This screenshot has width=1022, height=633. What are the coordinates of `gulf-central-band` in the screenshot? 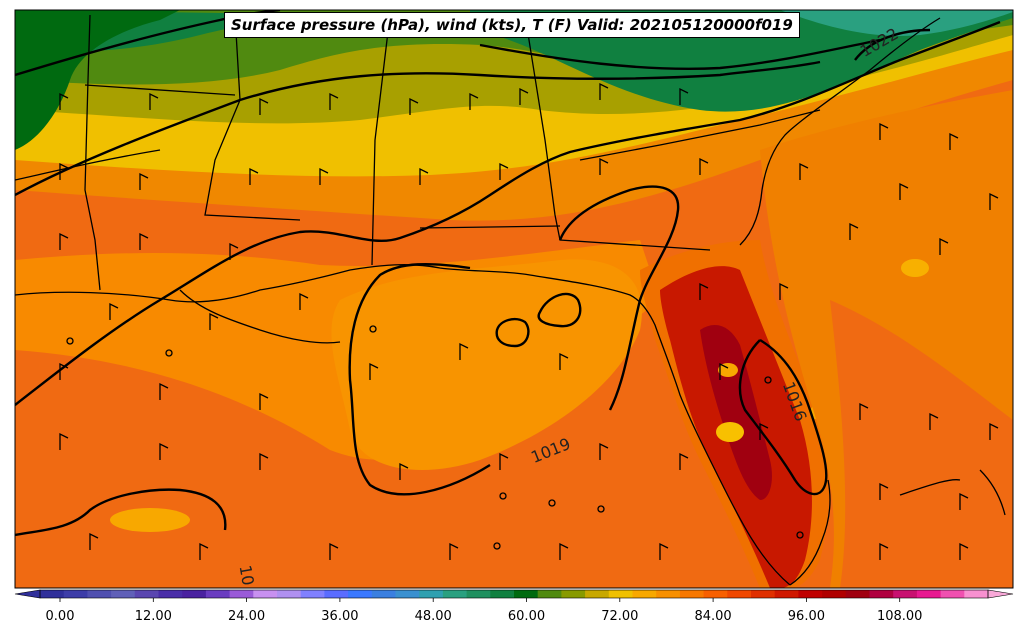 It's located at (486, 364).